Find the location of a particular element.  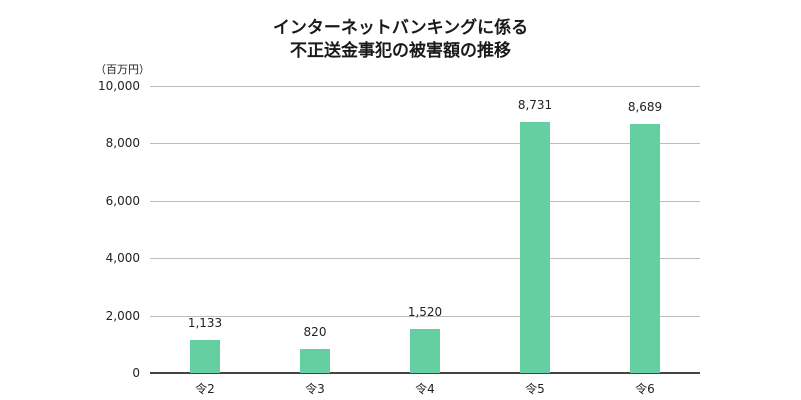

y-tick-label: 2,000 is located at coordinates (122, 315).